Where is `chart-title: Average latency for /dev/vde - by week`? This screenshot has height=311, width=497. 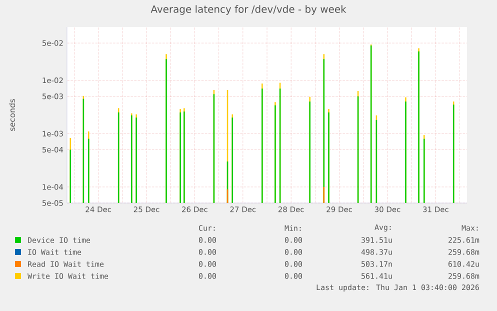
chart-title: Average latency for /dev/vde - by week is located at coordinates (248, 10).